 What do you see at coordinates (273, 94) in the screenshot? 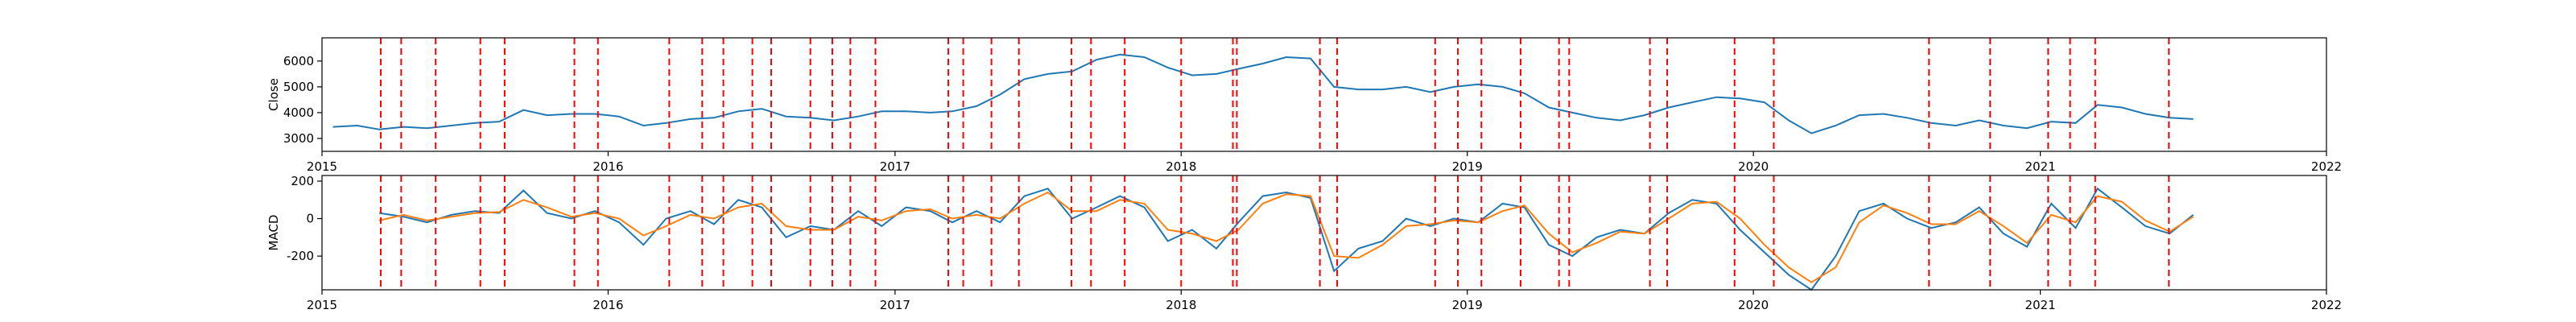
I see `y-axis-label: Close` at bounding box center [273, 94].